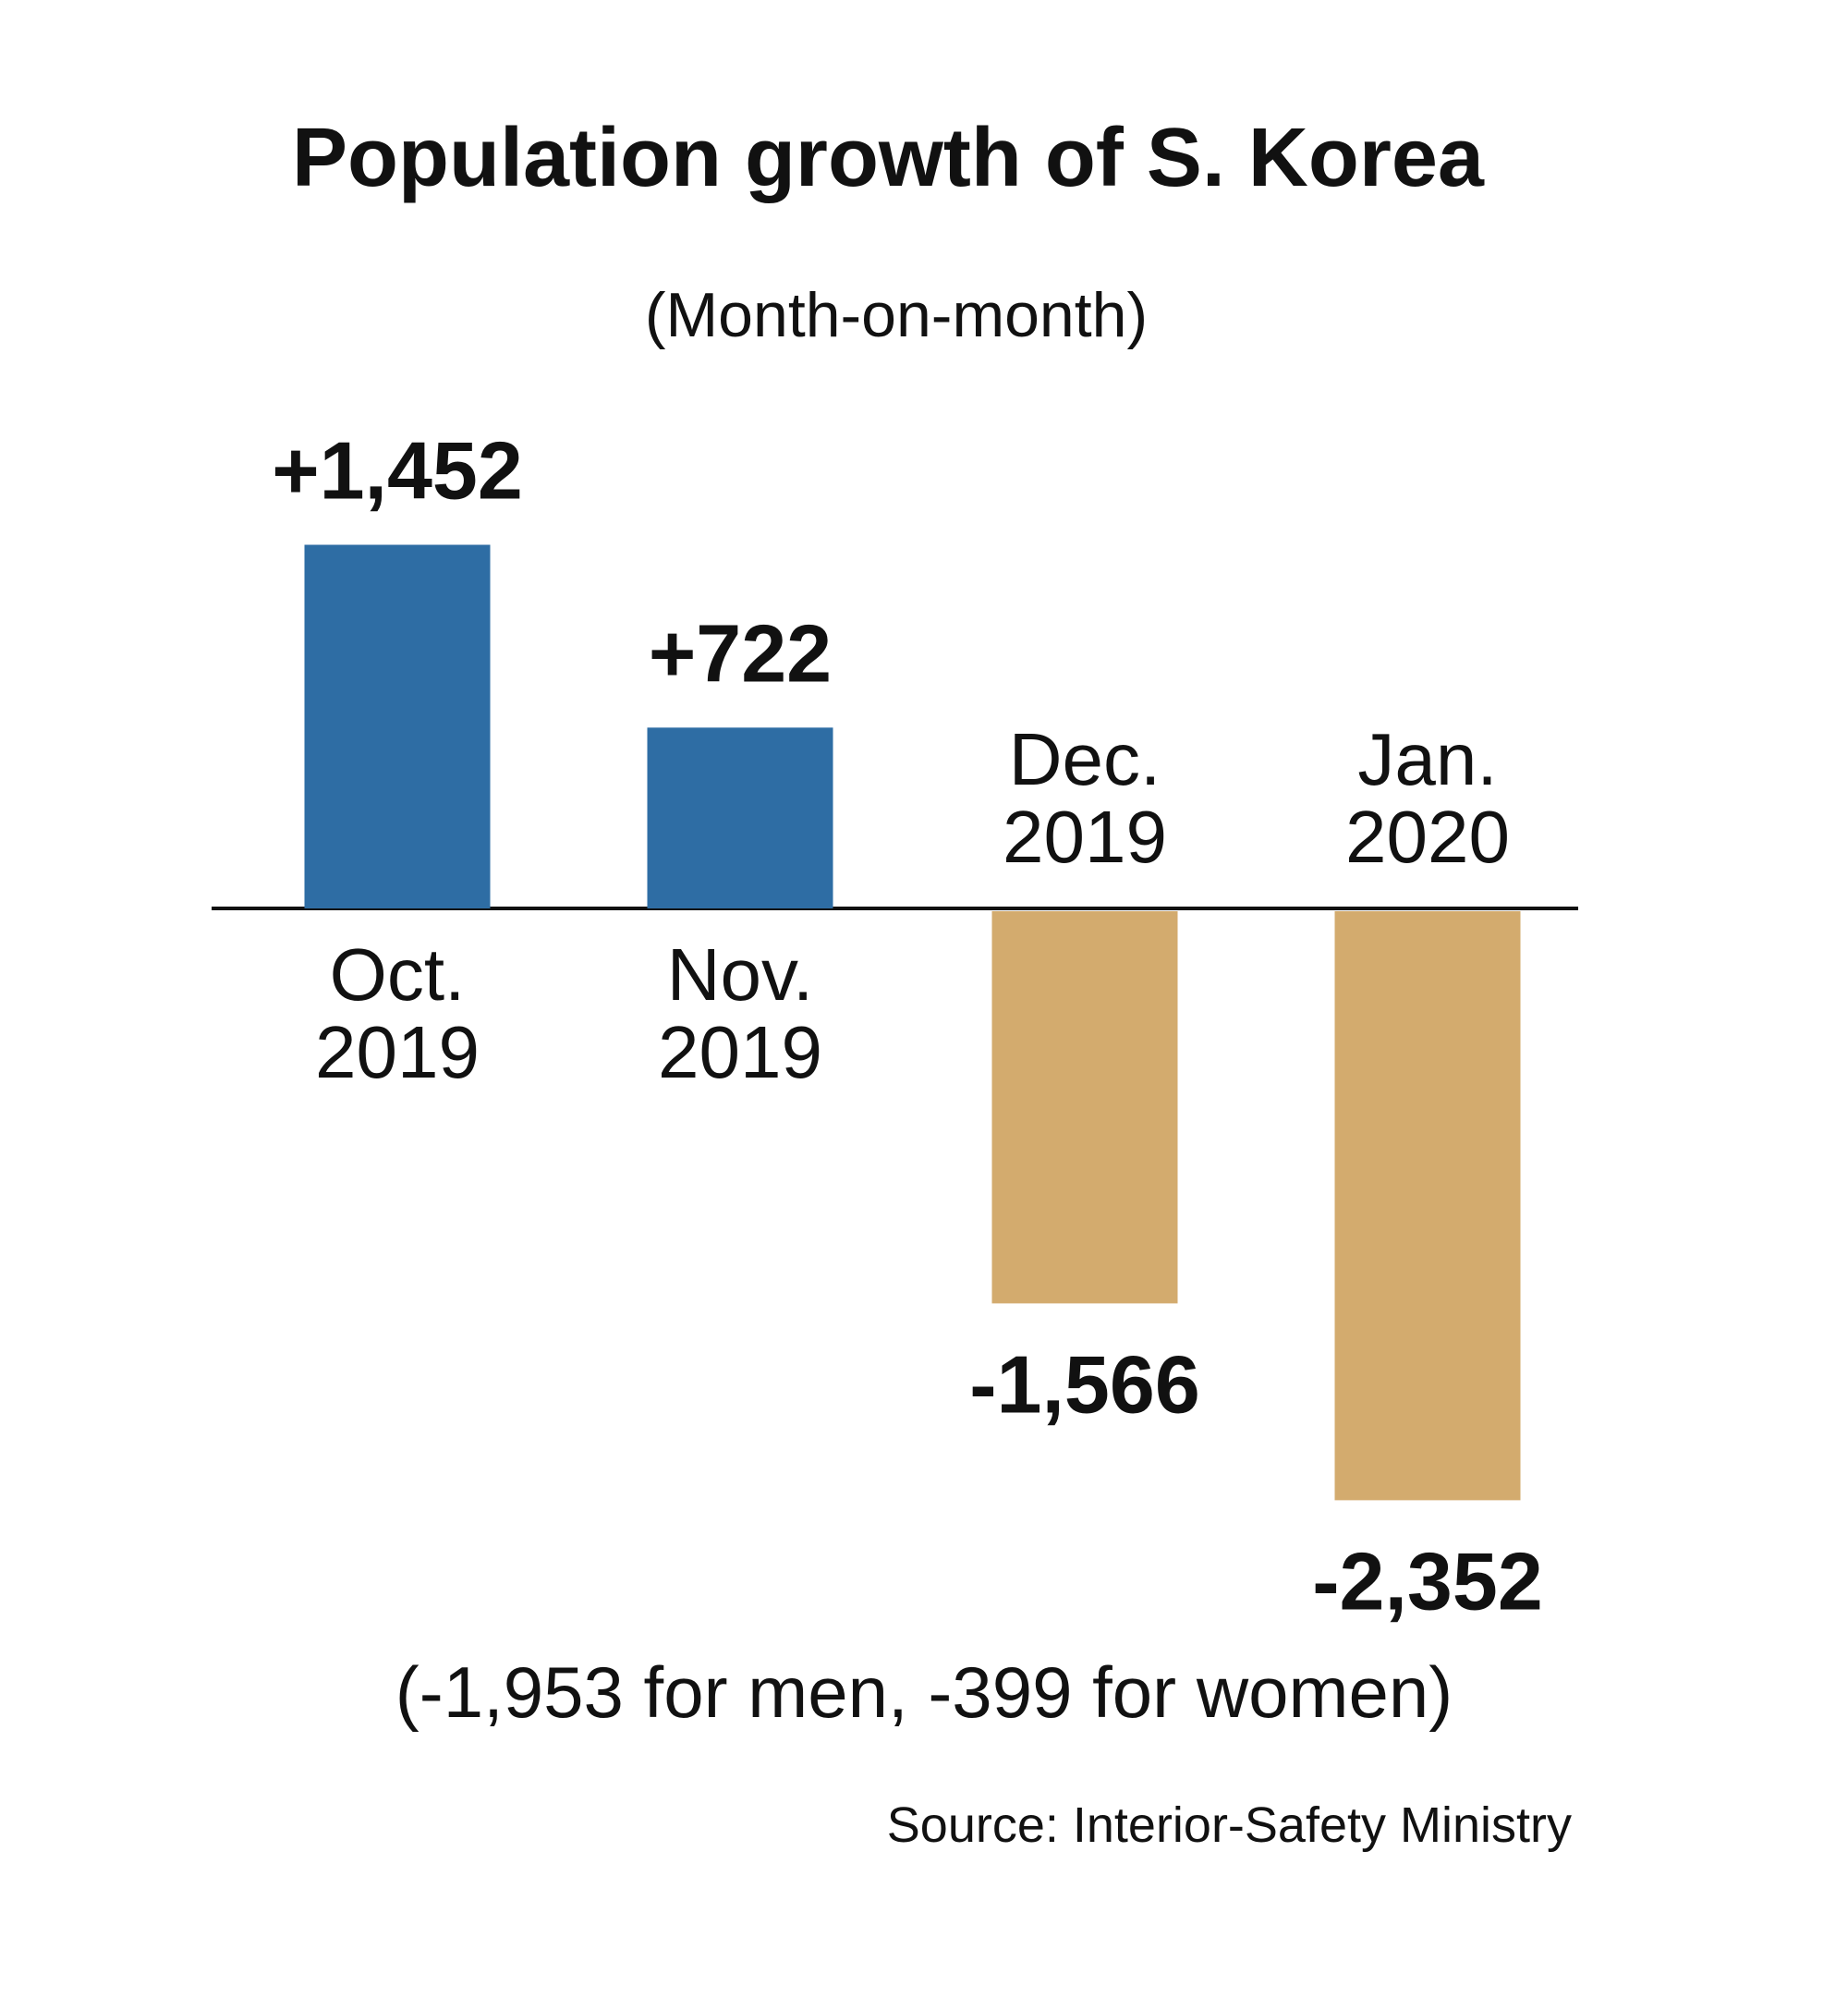 The height and width of the screenshot is (2010, 1848). Describe the element at coordinates (1229, 1825) in the screenshot. I see `source: Source: Interior-Safety Ministry` at that location.